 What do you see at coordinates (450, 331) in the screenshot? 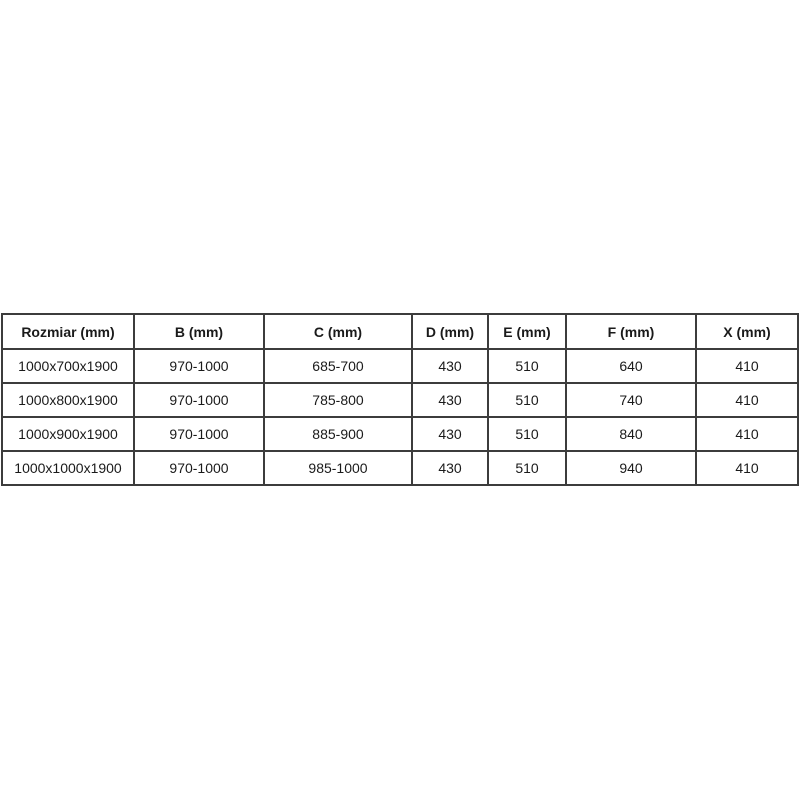
I see `column-header-d: D (mm)` at bounding box center [450, 331].